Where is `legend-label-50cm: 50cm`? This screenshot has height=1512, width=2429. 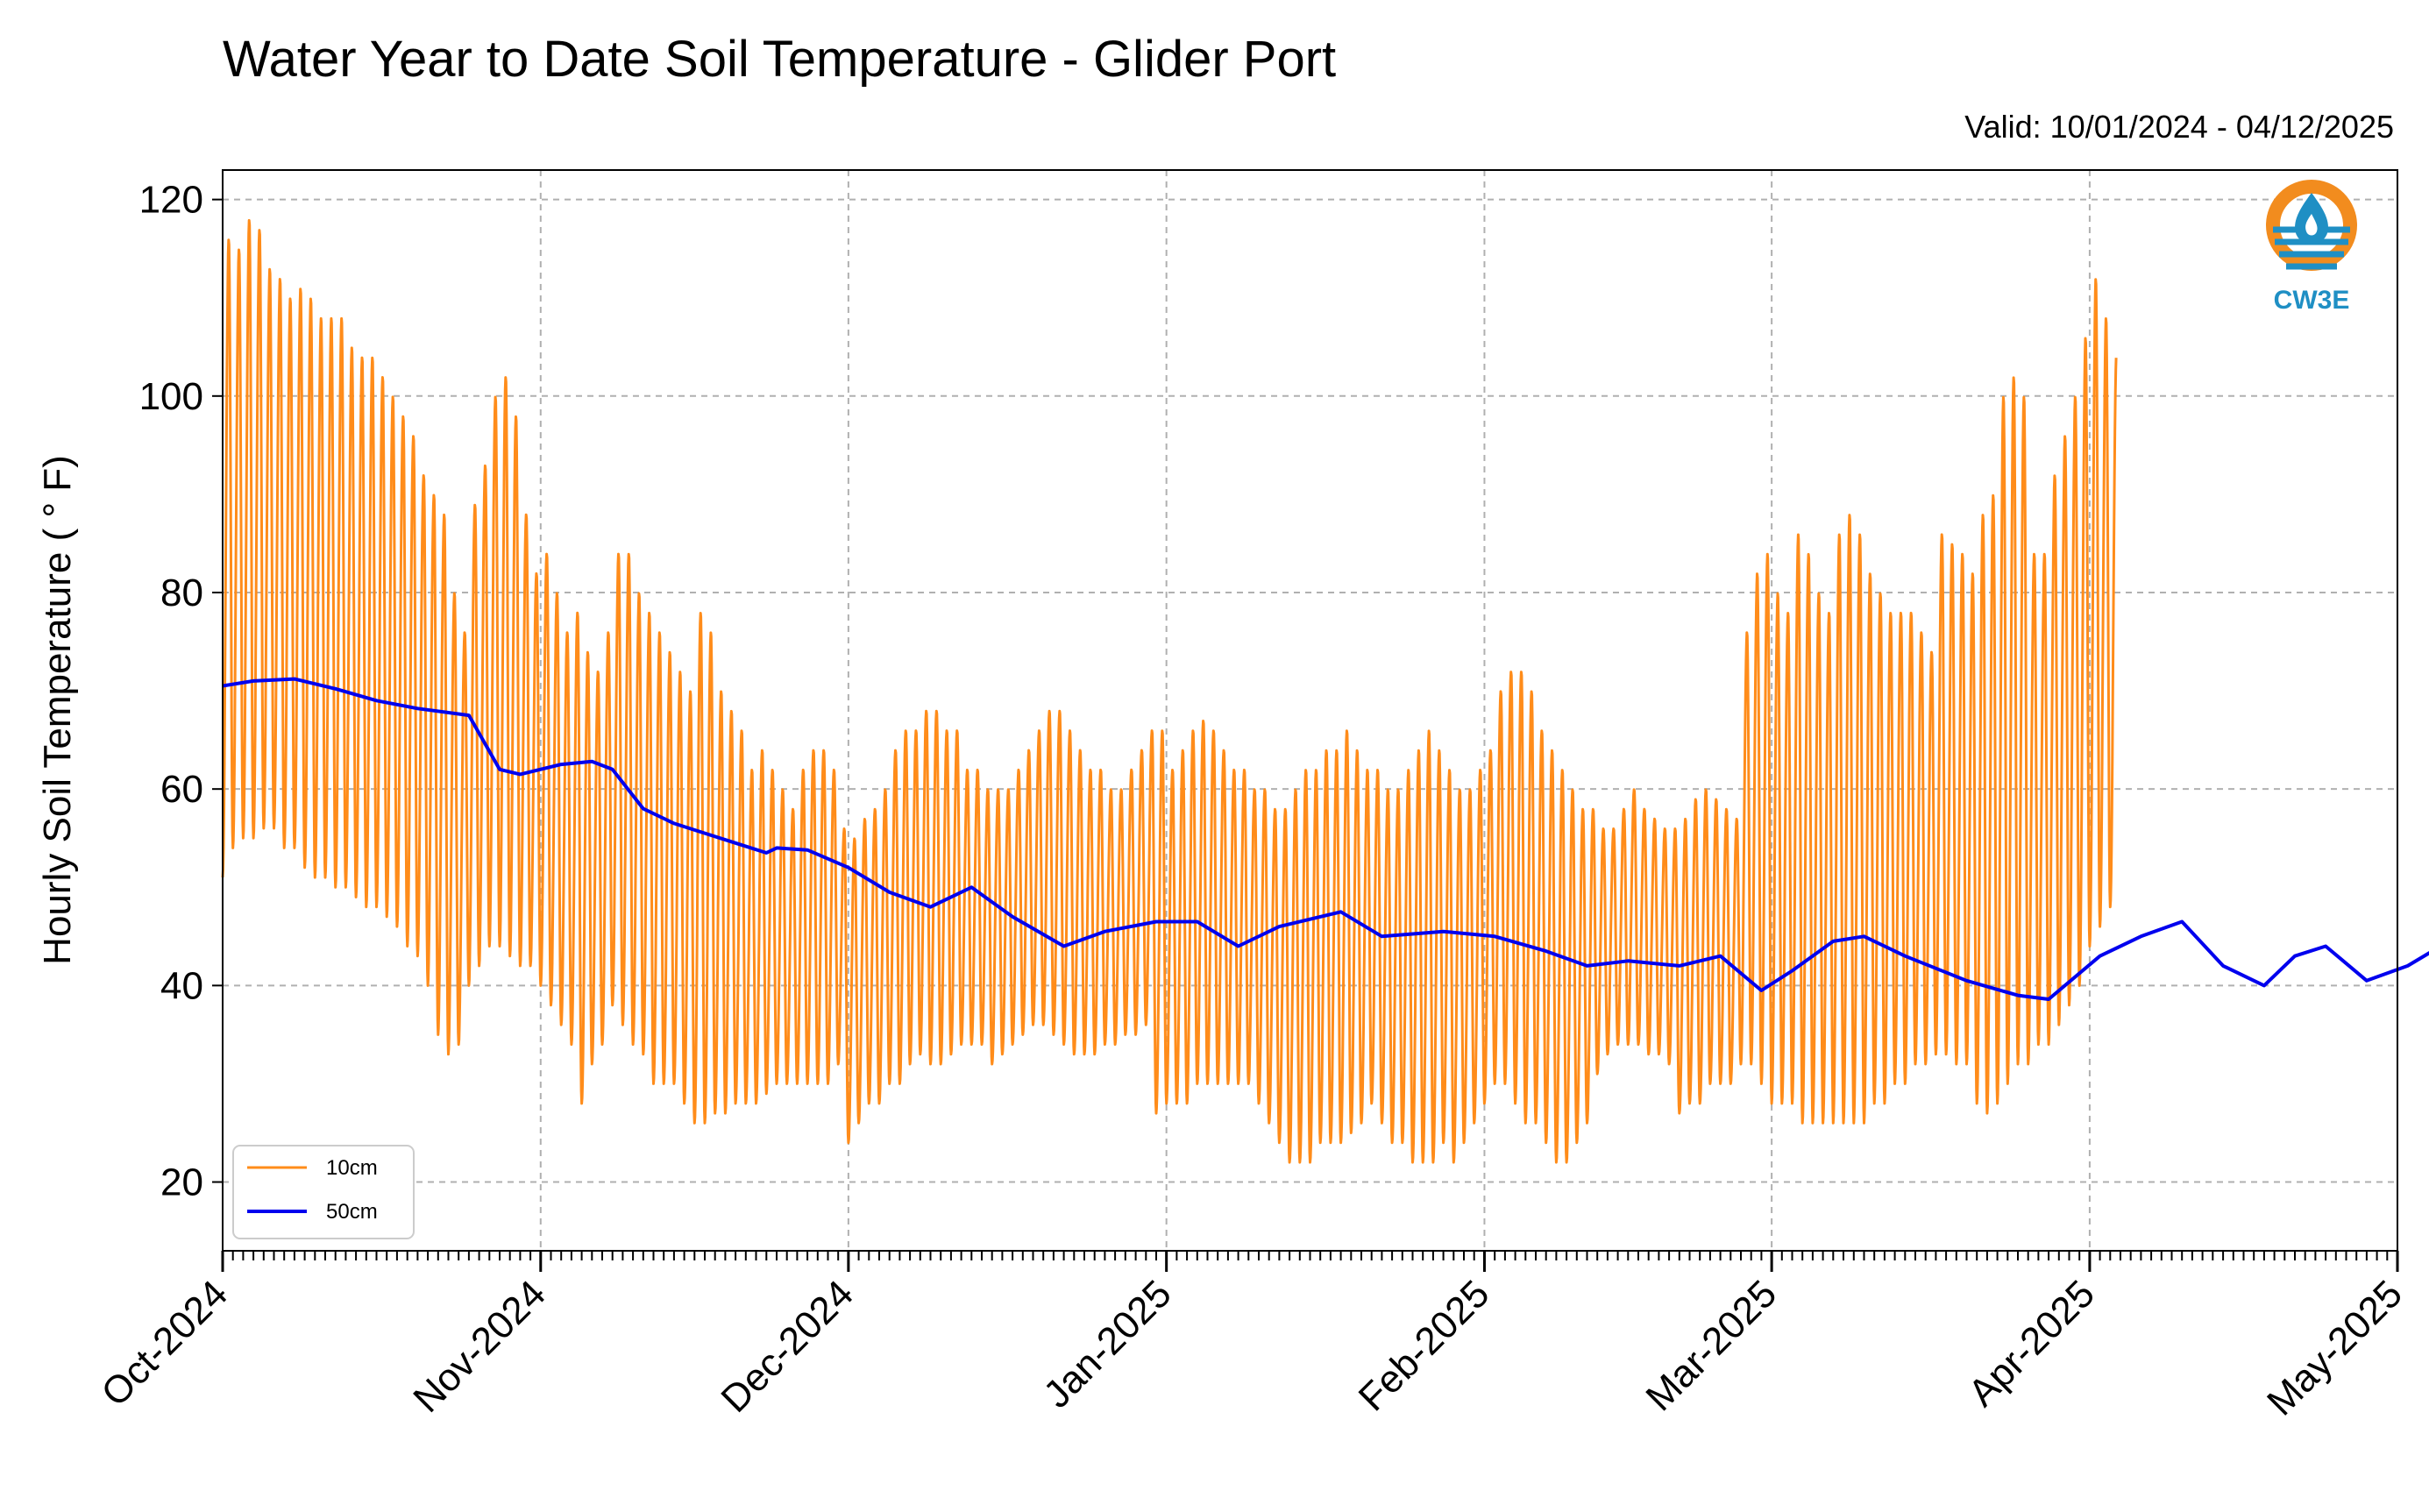 legend-label-50cm: 50cm is located at coordinates (352, 1212).